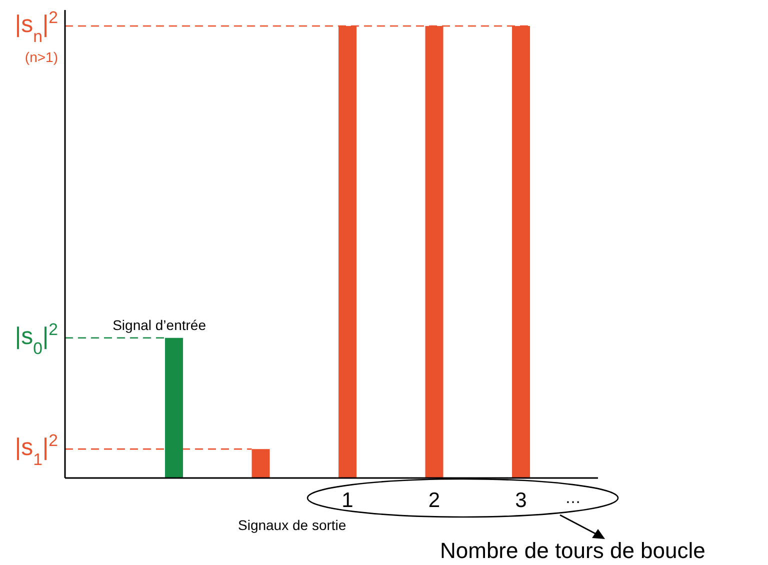 This screenshot has height=565, width=768. What do you see at coordinates (348, 500) in the screenshot?
I see `x-tick-label: 1` at bounding box center [348, 500].